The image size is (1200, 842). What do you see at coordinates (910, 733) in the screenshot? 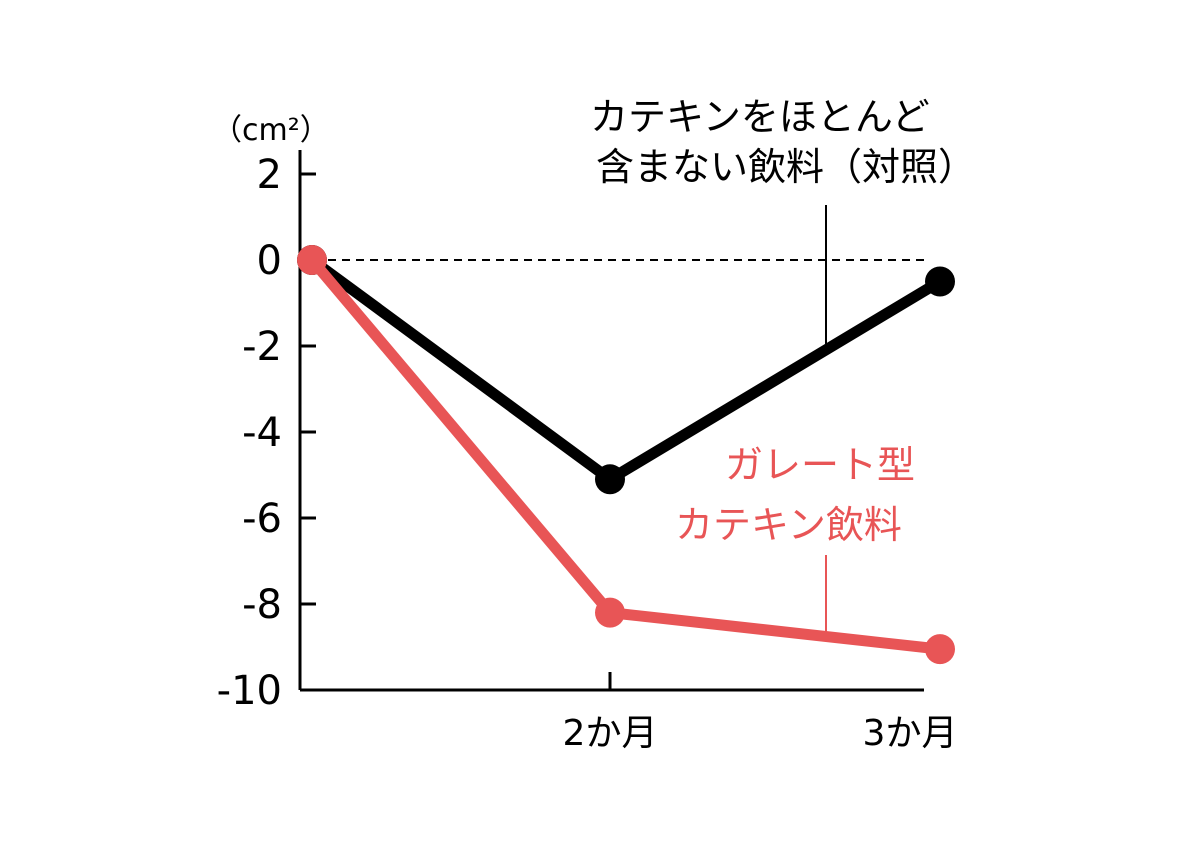
I see `x-tick-label: 3か月` at bounding box center [910, 733].